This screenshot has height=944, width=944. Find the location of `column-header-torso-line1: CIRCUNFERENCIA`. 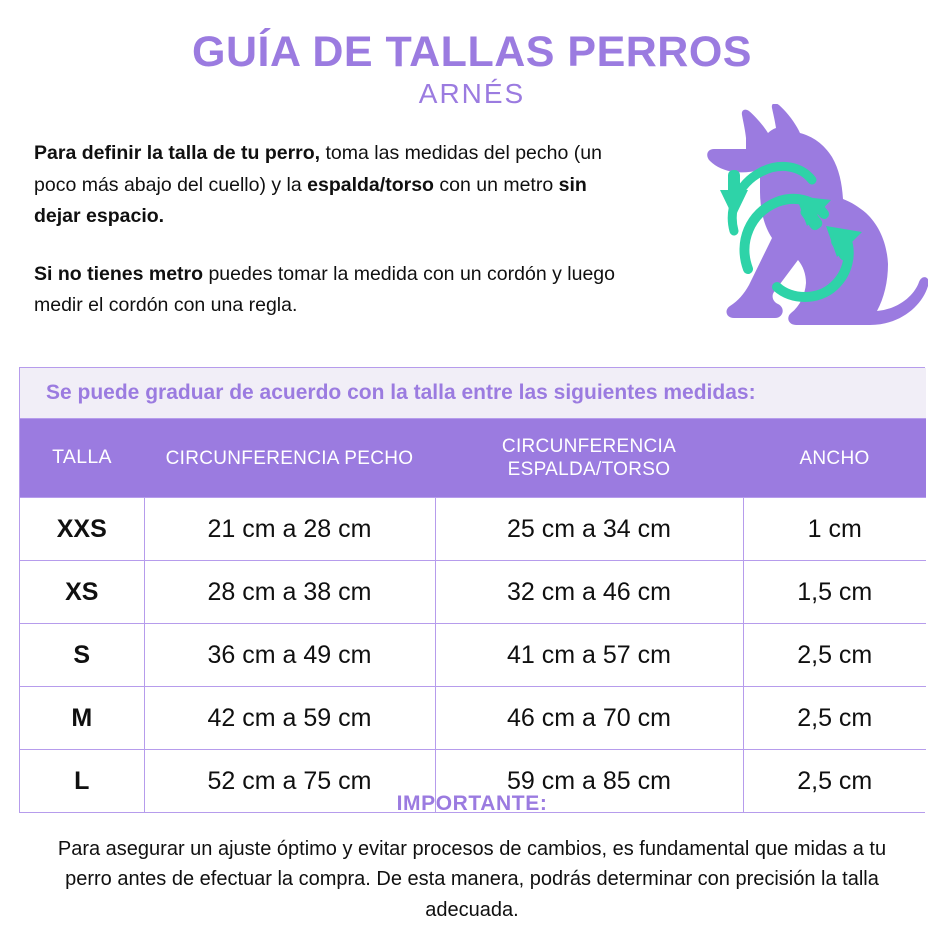

column-header-torso-line1: CIRCUNFERENCIA is located at coordinates (589, 446).